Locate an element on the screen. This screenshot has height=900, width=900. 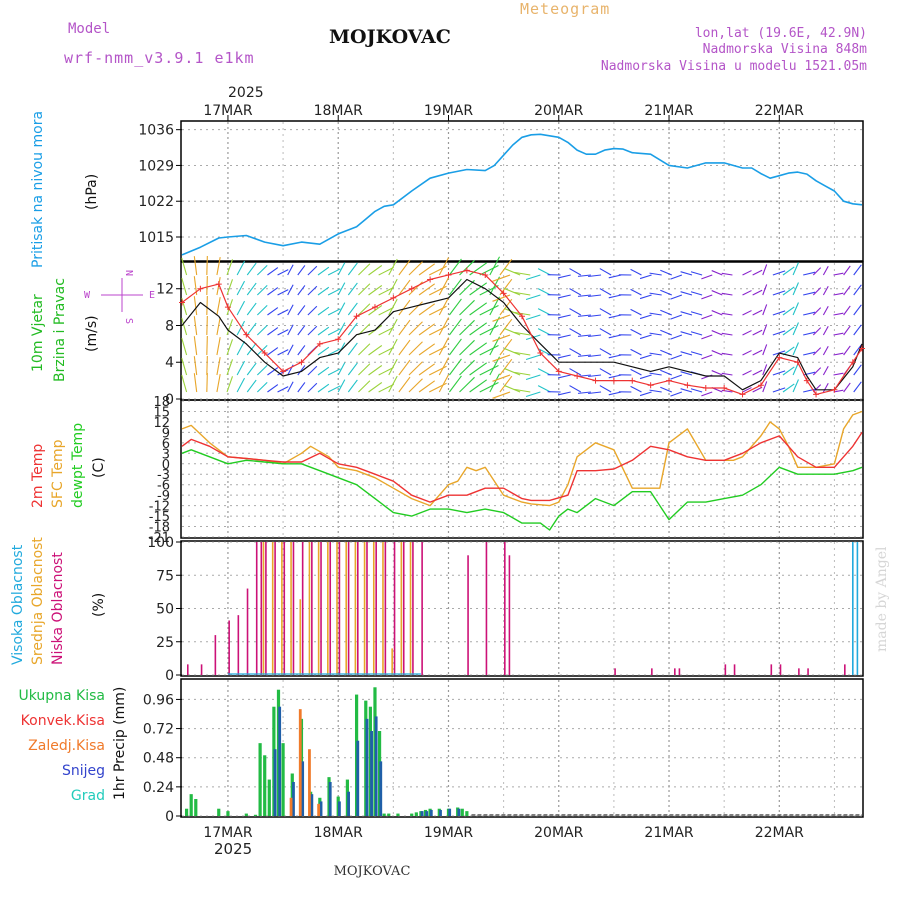
precip-legend-total: Ukupna Kisa is located at coordinates (61, 696).